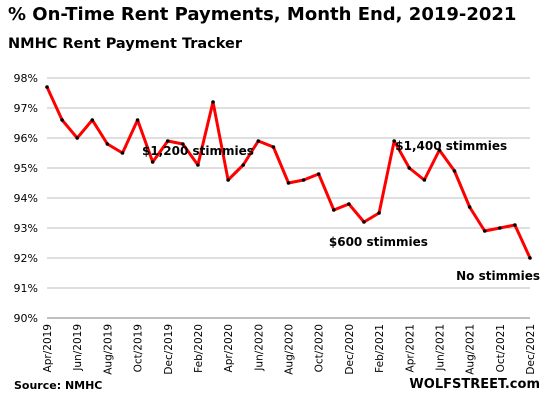 The width and height of the screenshot is (554, 403). Describe the element at coordinates (26, 258) in the screenshot. I see `y-tick-label: 92%` at that location.